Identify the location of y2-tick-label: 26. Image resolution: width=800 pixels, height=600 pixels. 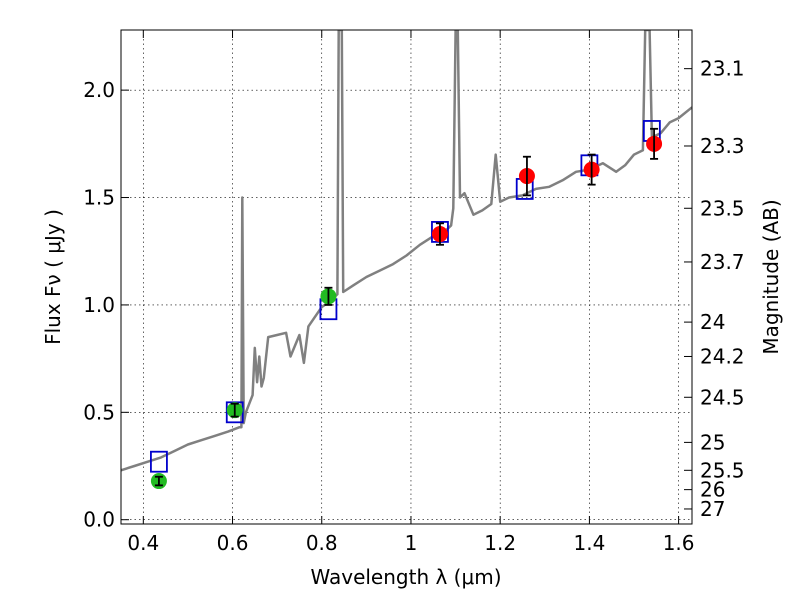
(712, 490).